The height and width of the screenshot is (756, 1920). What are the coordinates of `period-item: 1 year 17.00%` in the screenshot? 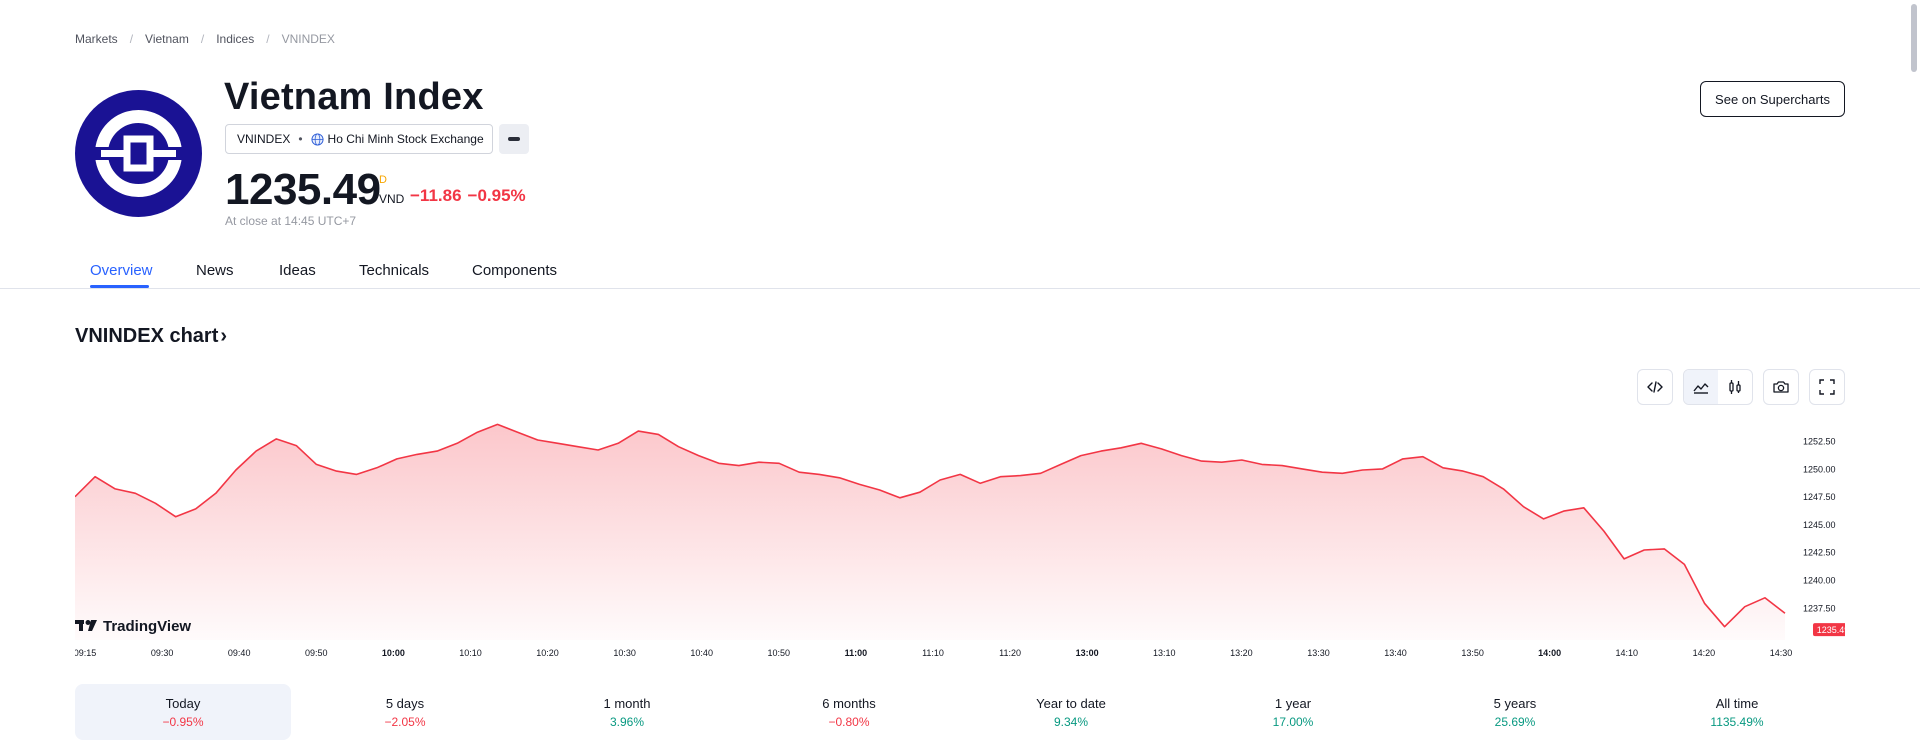 It's located at (1293, 712).